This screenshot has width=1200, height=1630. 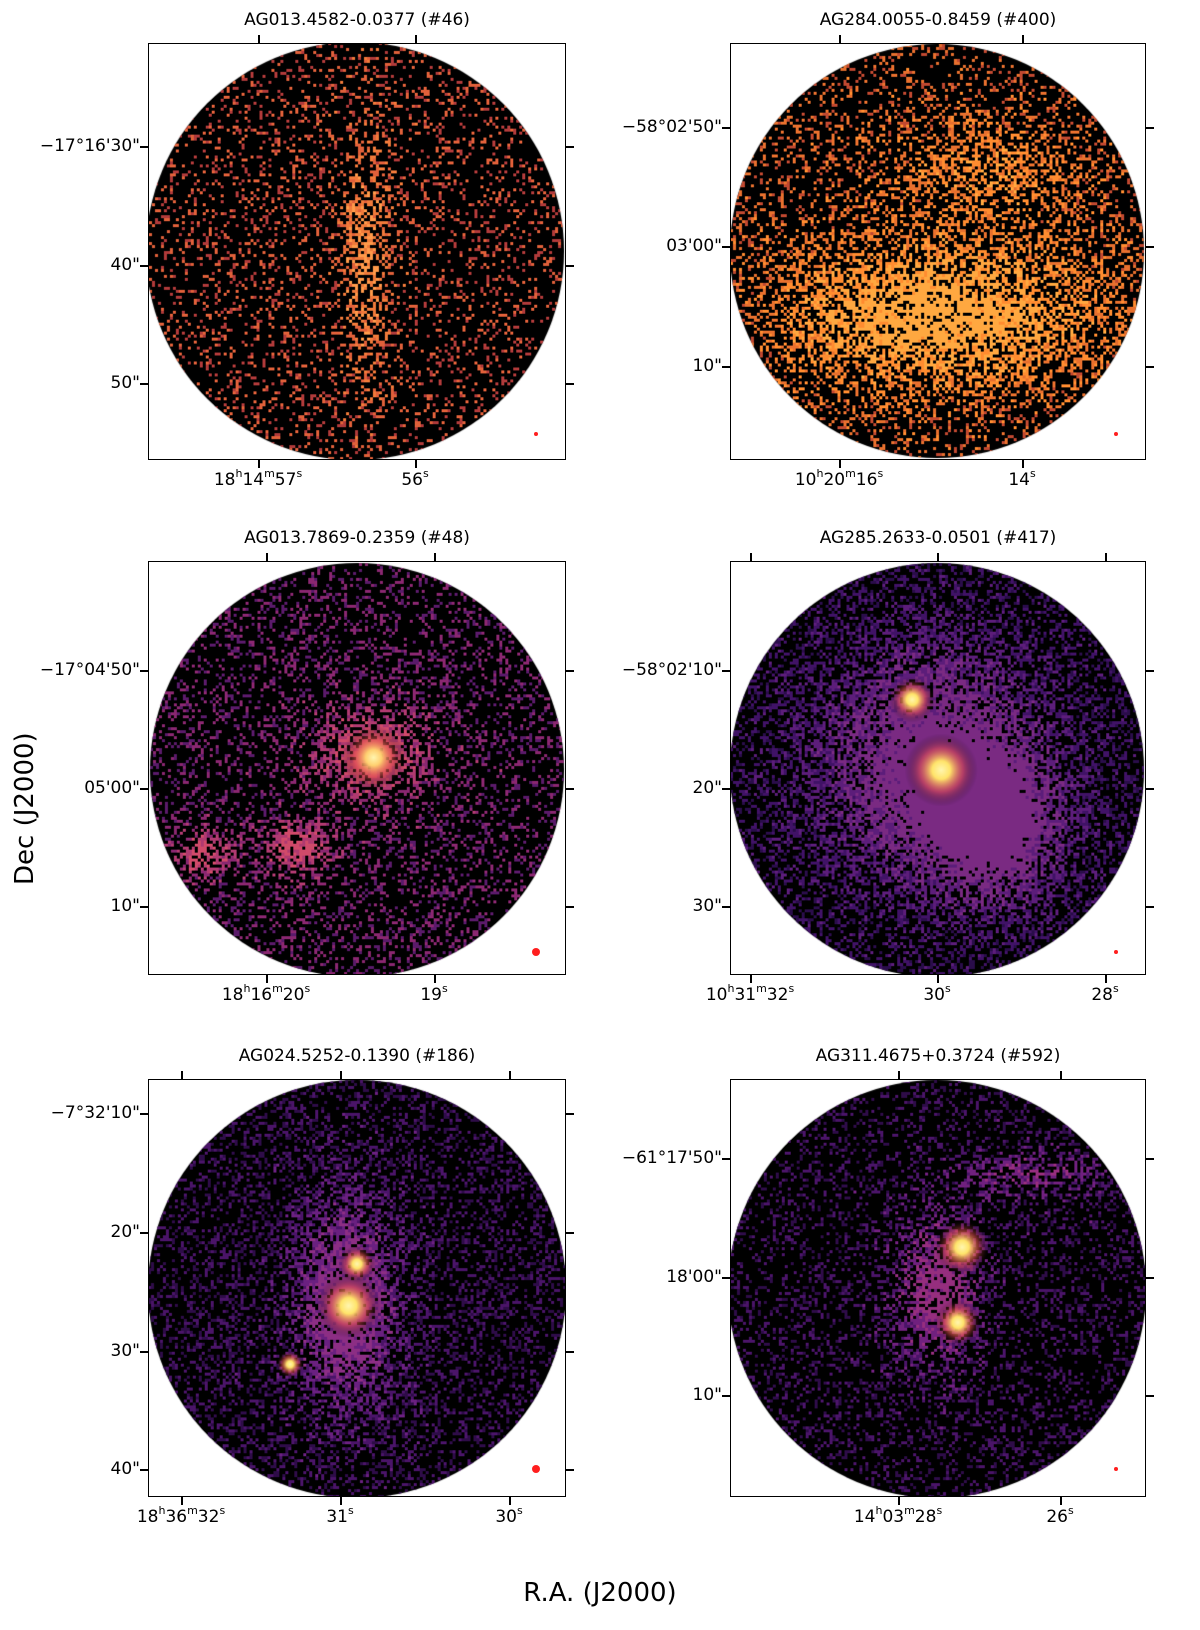 What do you see at coordinates (340, 1515) in the screenshot?
I see `ra-tick-label: 31s` at bounding box center [340, 1515].